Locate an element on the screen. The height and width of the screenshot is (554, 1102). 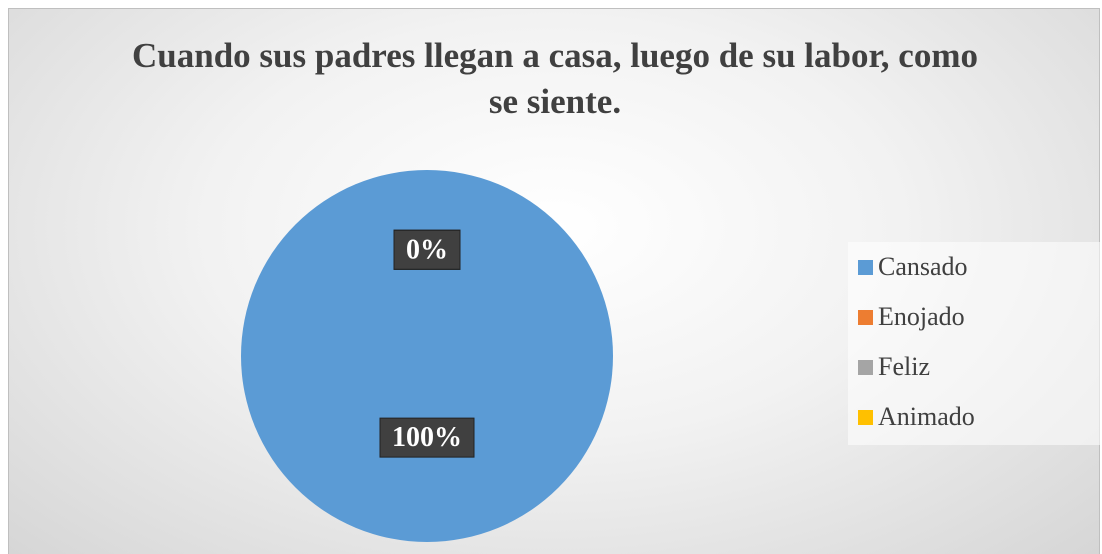
data-label: 100% is located at coordinates (427, 437).